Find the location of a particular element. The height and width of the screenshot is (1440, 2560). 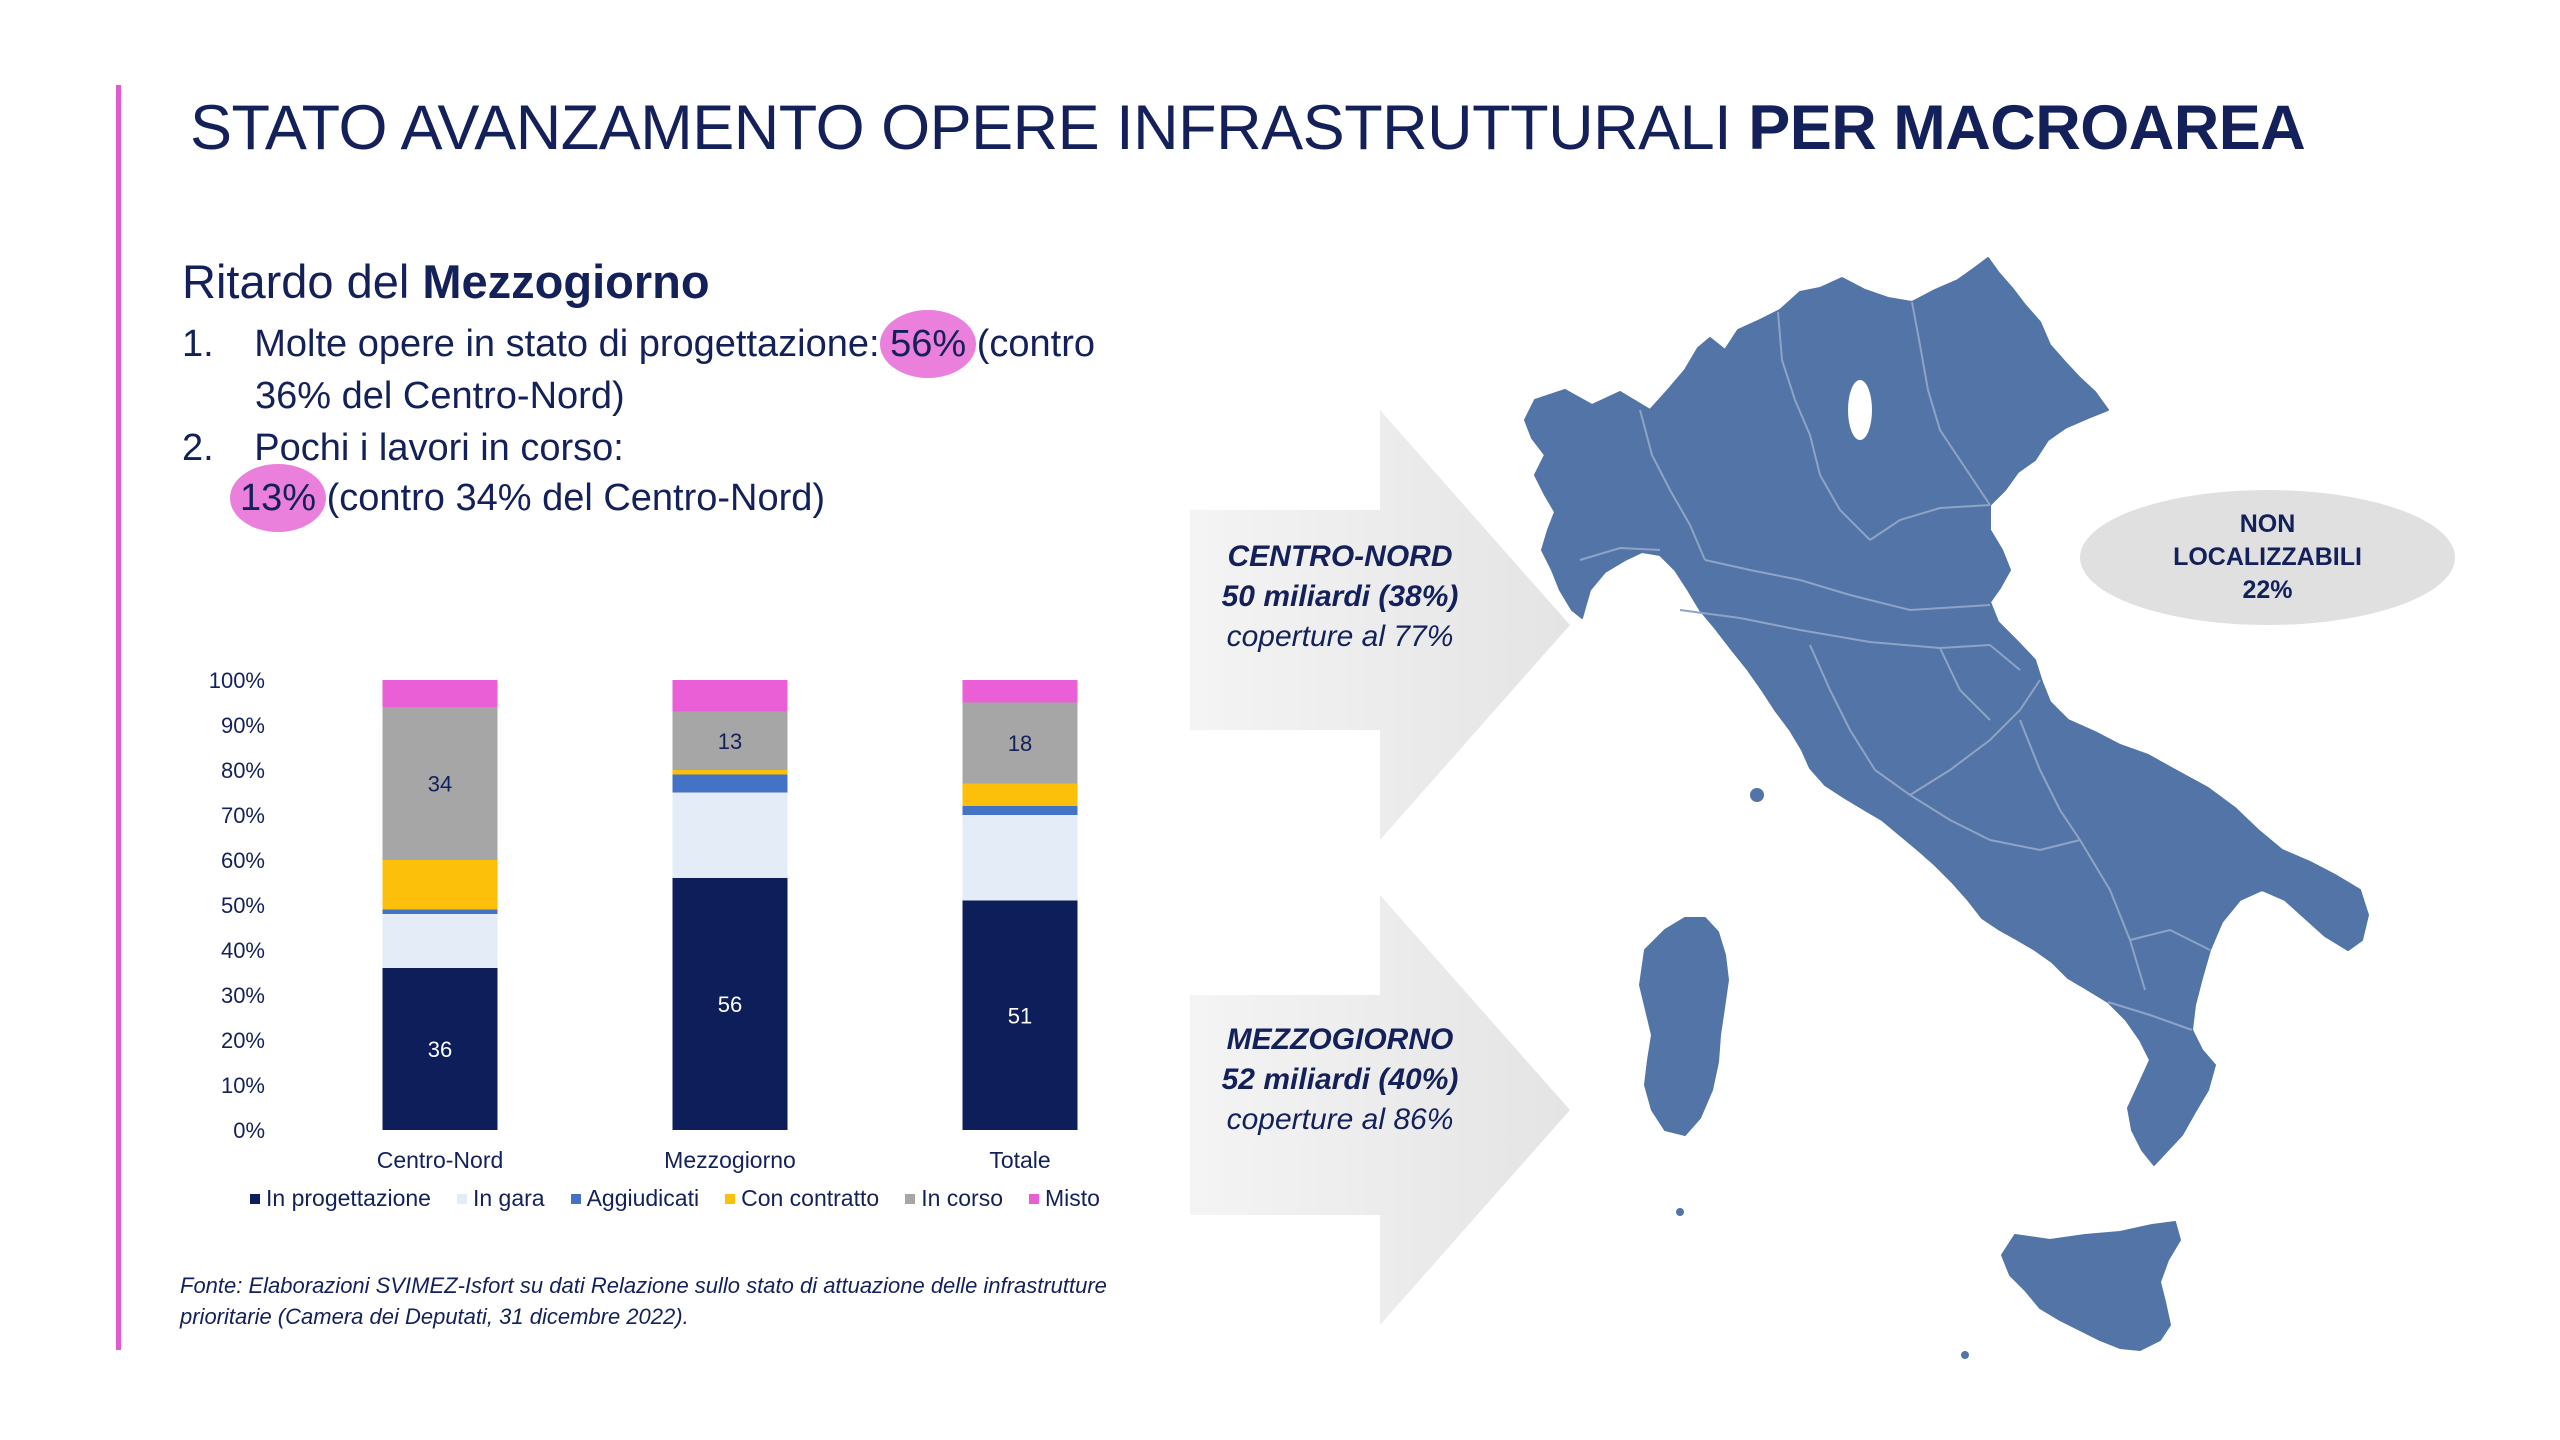

area-amount: 50 miliardi (38%) is located at coordinates (1340, 596).